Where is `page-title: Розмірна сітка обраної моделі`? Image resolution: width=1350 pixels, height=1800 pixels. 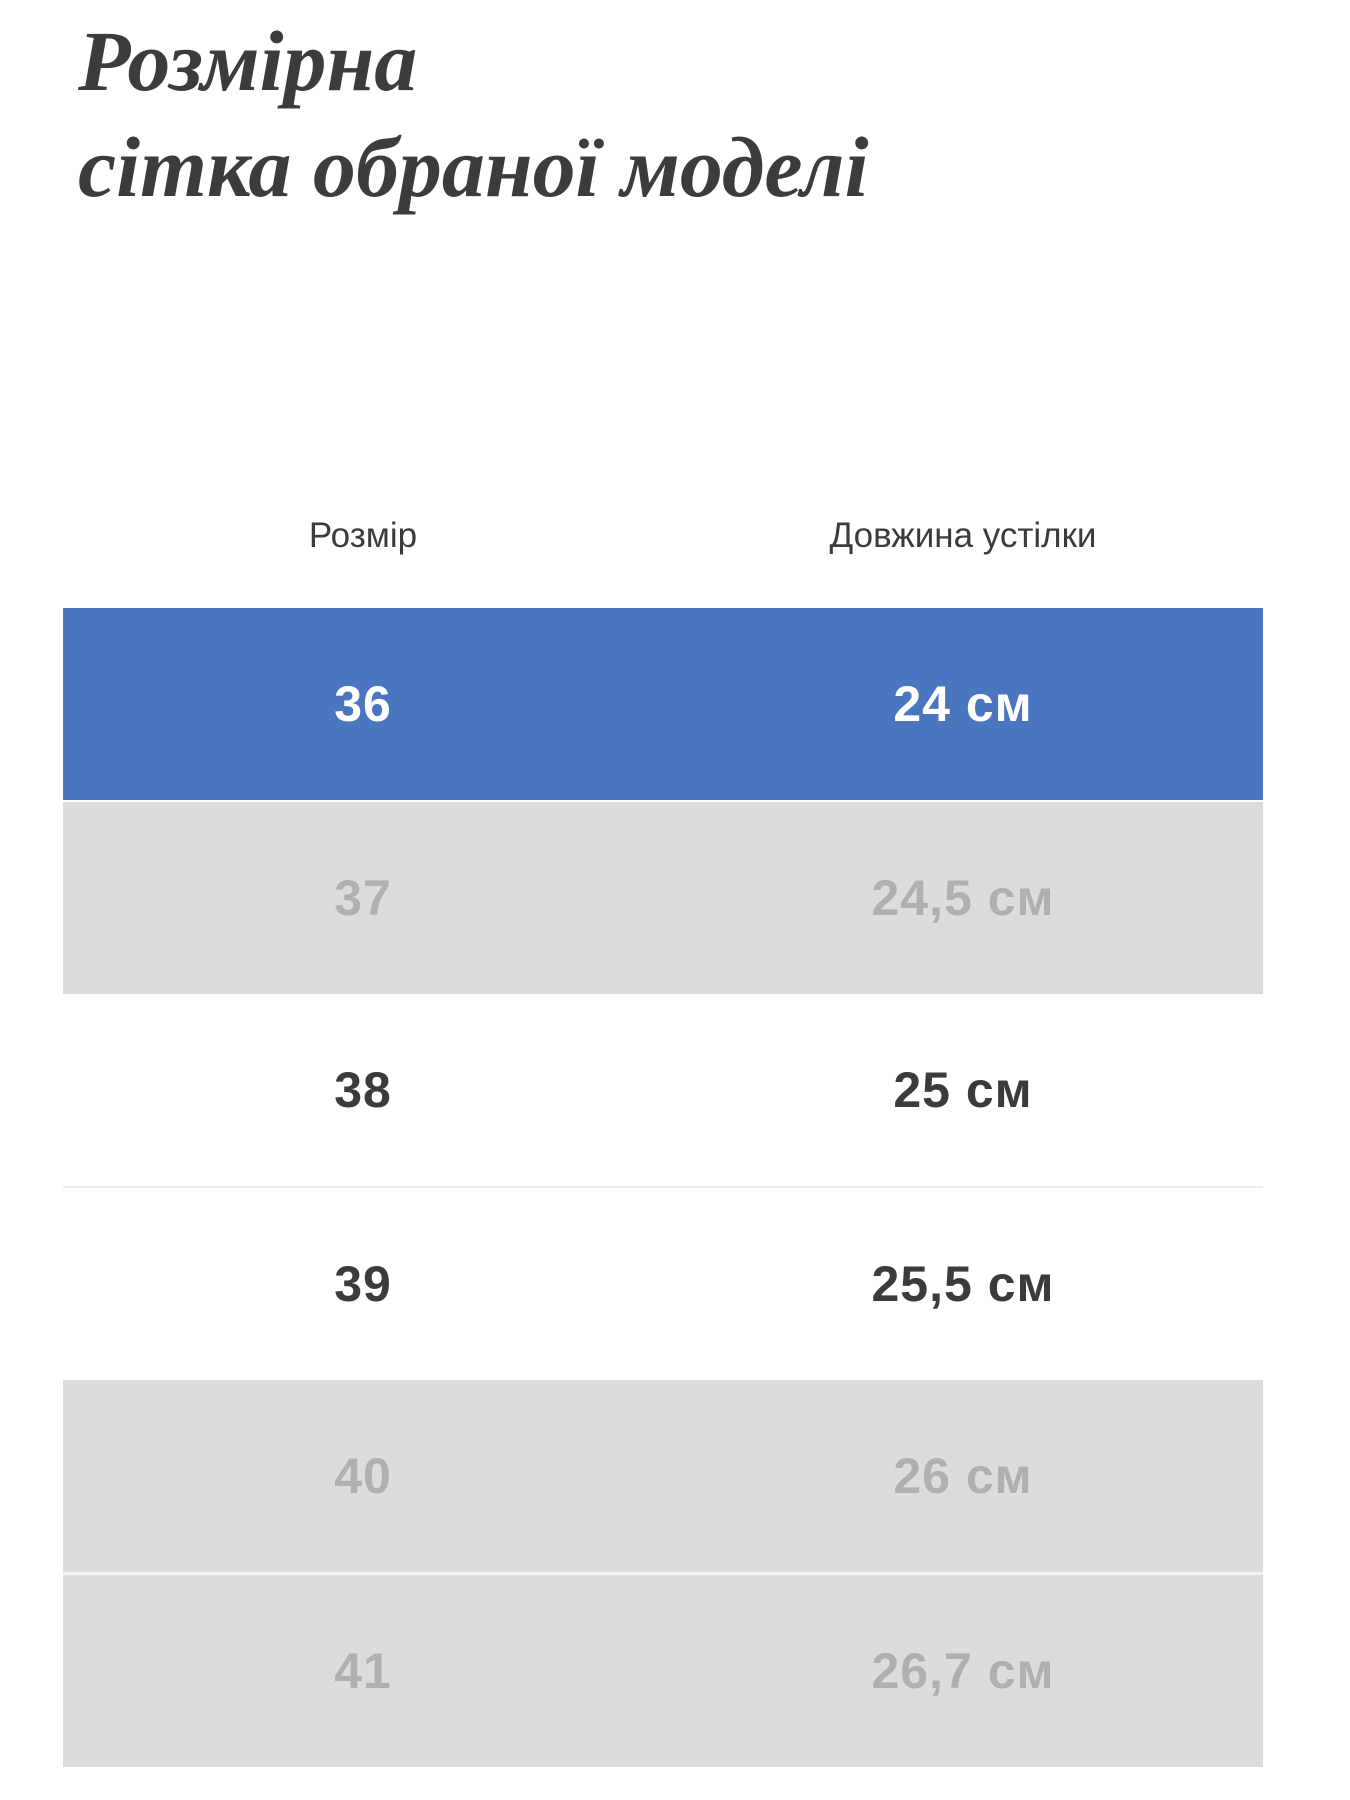
page-title: Розмірна сітка обраної моделі is located at coordinates (473, 114).